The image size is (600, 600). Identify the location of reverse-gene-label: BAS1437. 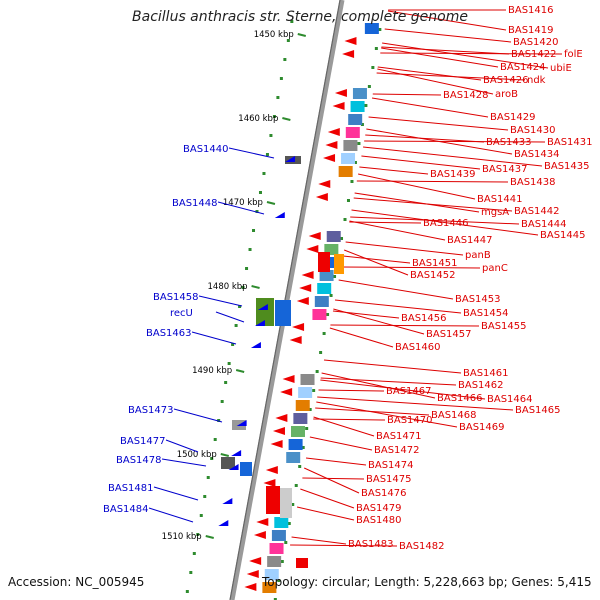
(505, 169).